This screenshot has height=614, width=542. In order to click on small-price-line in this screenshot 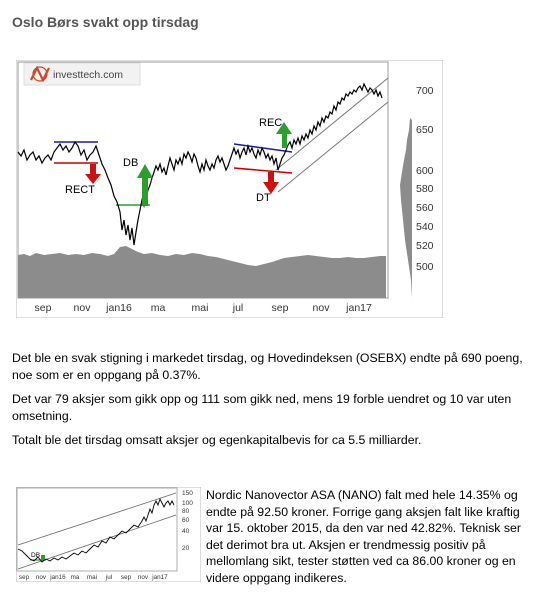, I will do `click(96, 530)`.